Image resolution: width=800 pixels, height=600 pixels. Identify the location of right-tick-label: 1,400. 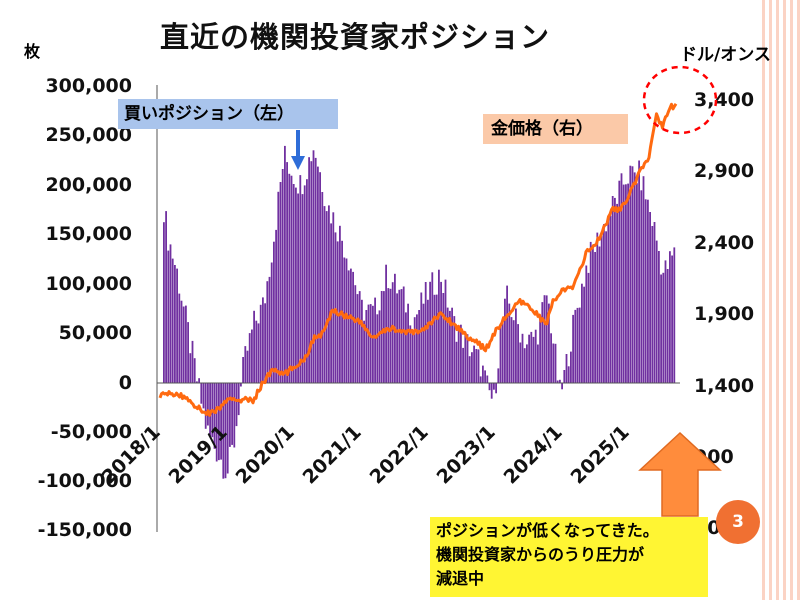
(724, 386).